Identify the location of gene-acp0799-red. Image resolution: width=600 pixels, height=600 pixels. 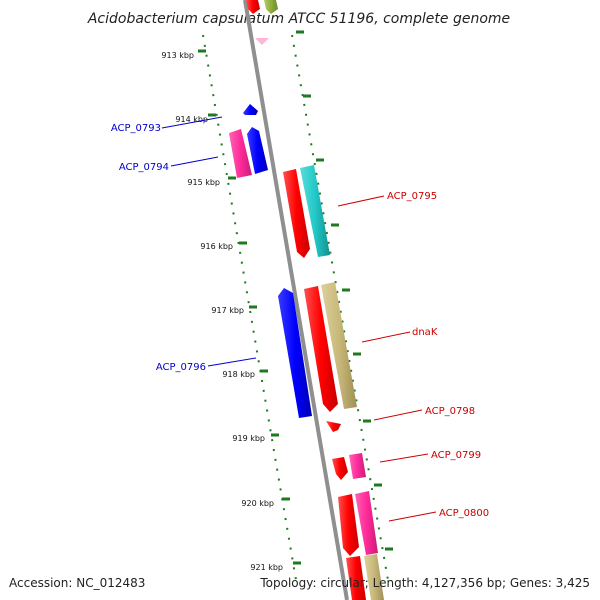
(340, 468).